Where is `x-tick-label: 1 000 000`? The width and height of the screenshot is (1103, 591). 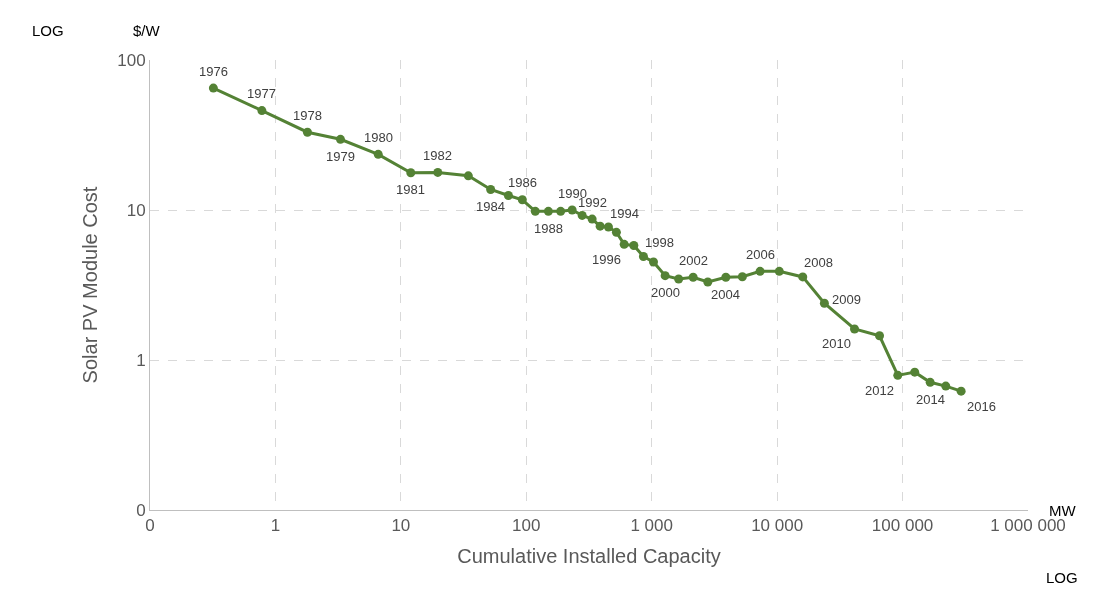 x-tick-label: 1 000 000 is located at coordinates (1028, 526).